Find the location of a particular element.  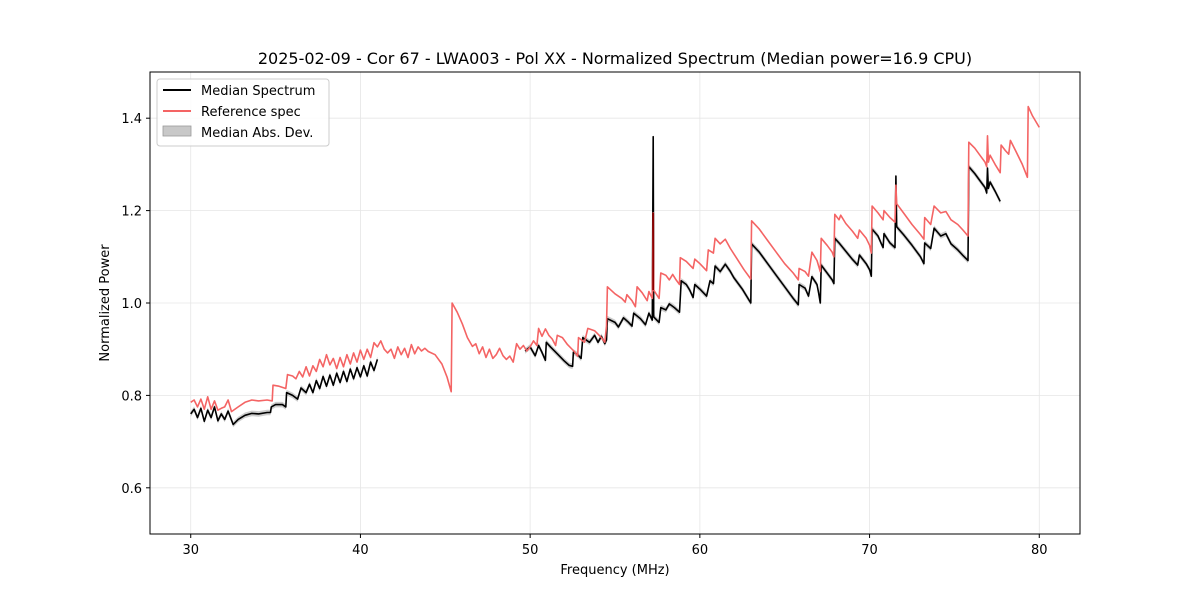

median-spectrum-line is located at coordinates (284, 392).